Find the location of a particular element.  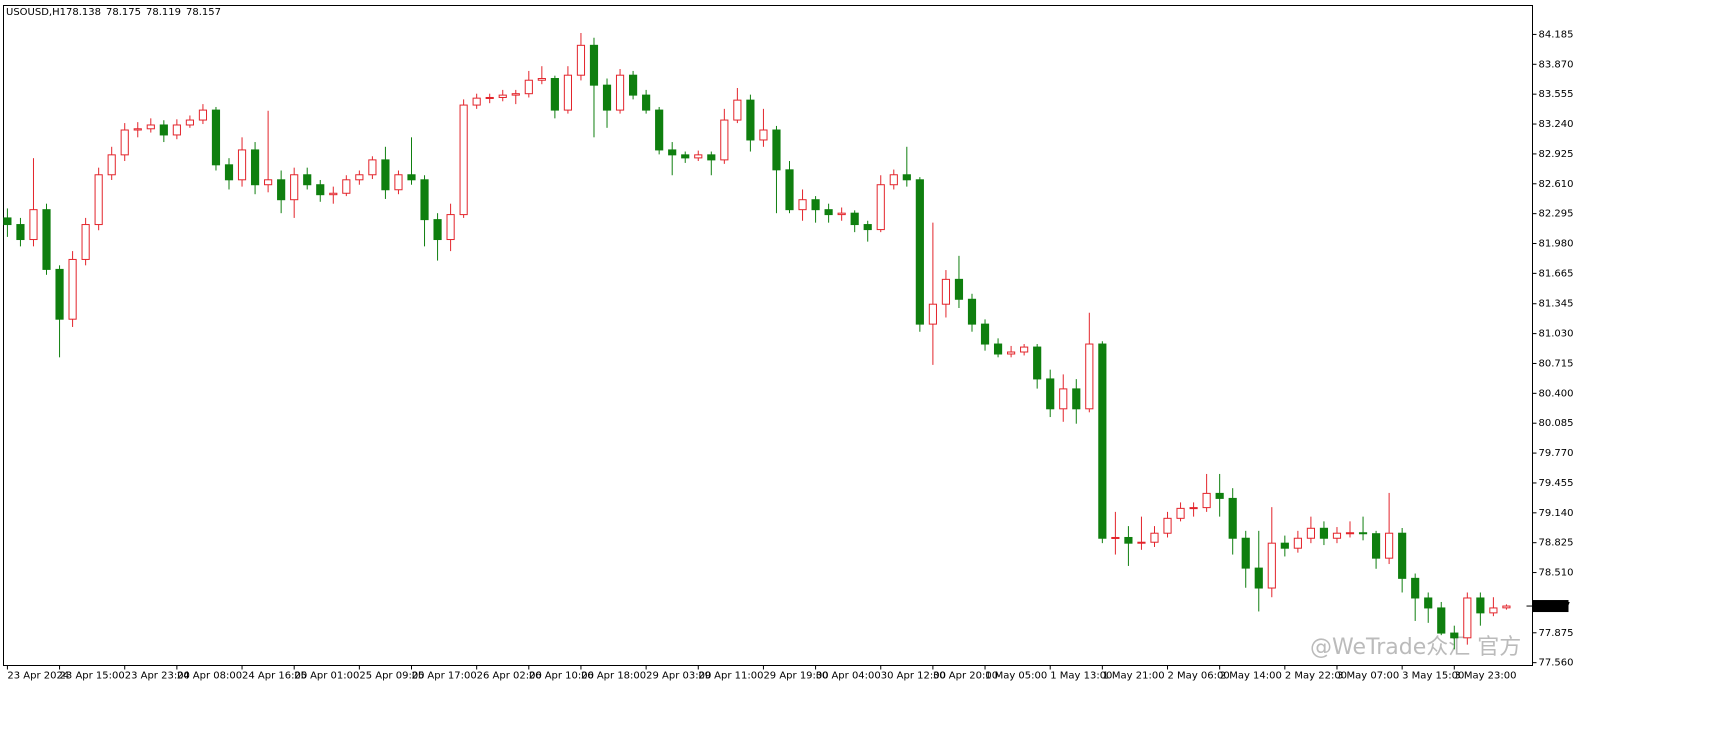

x-tick-label: 24 Apr 16:00 is located at coordinates (274, 676).